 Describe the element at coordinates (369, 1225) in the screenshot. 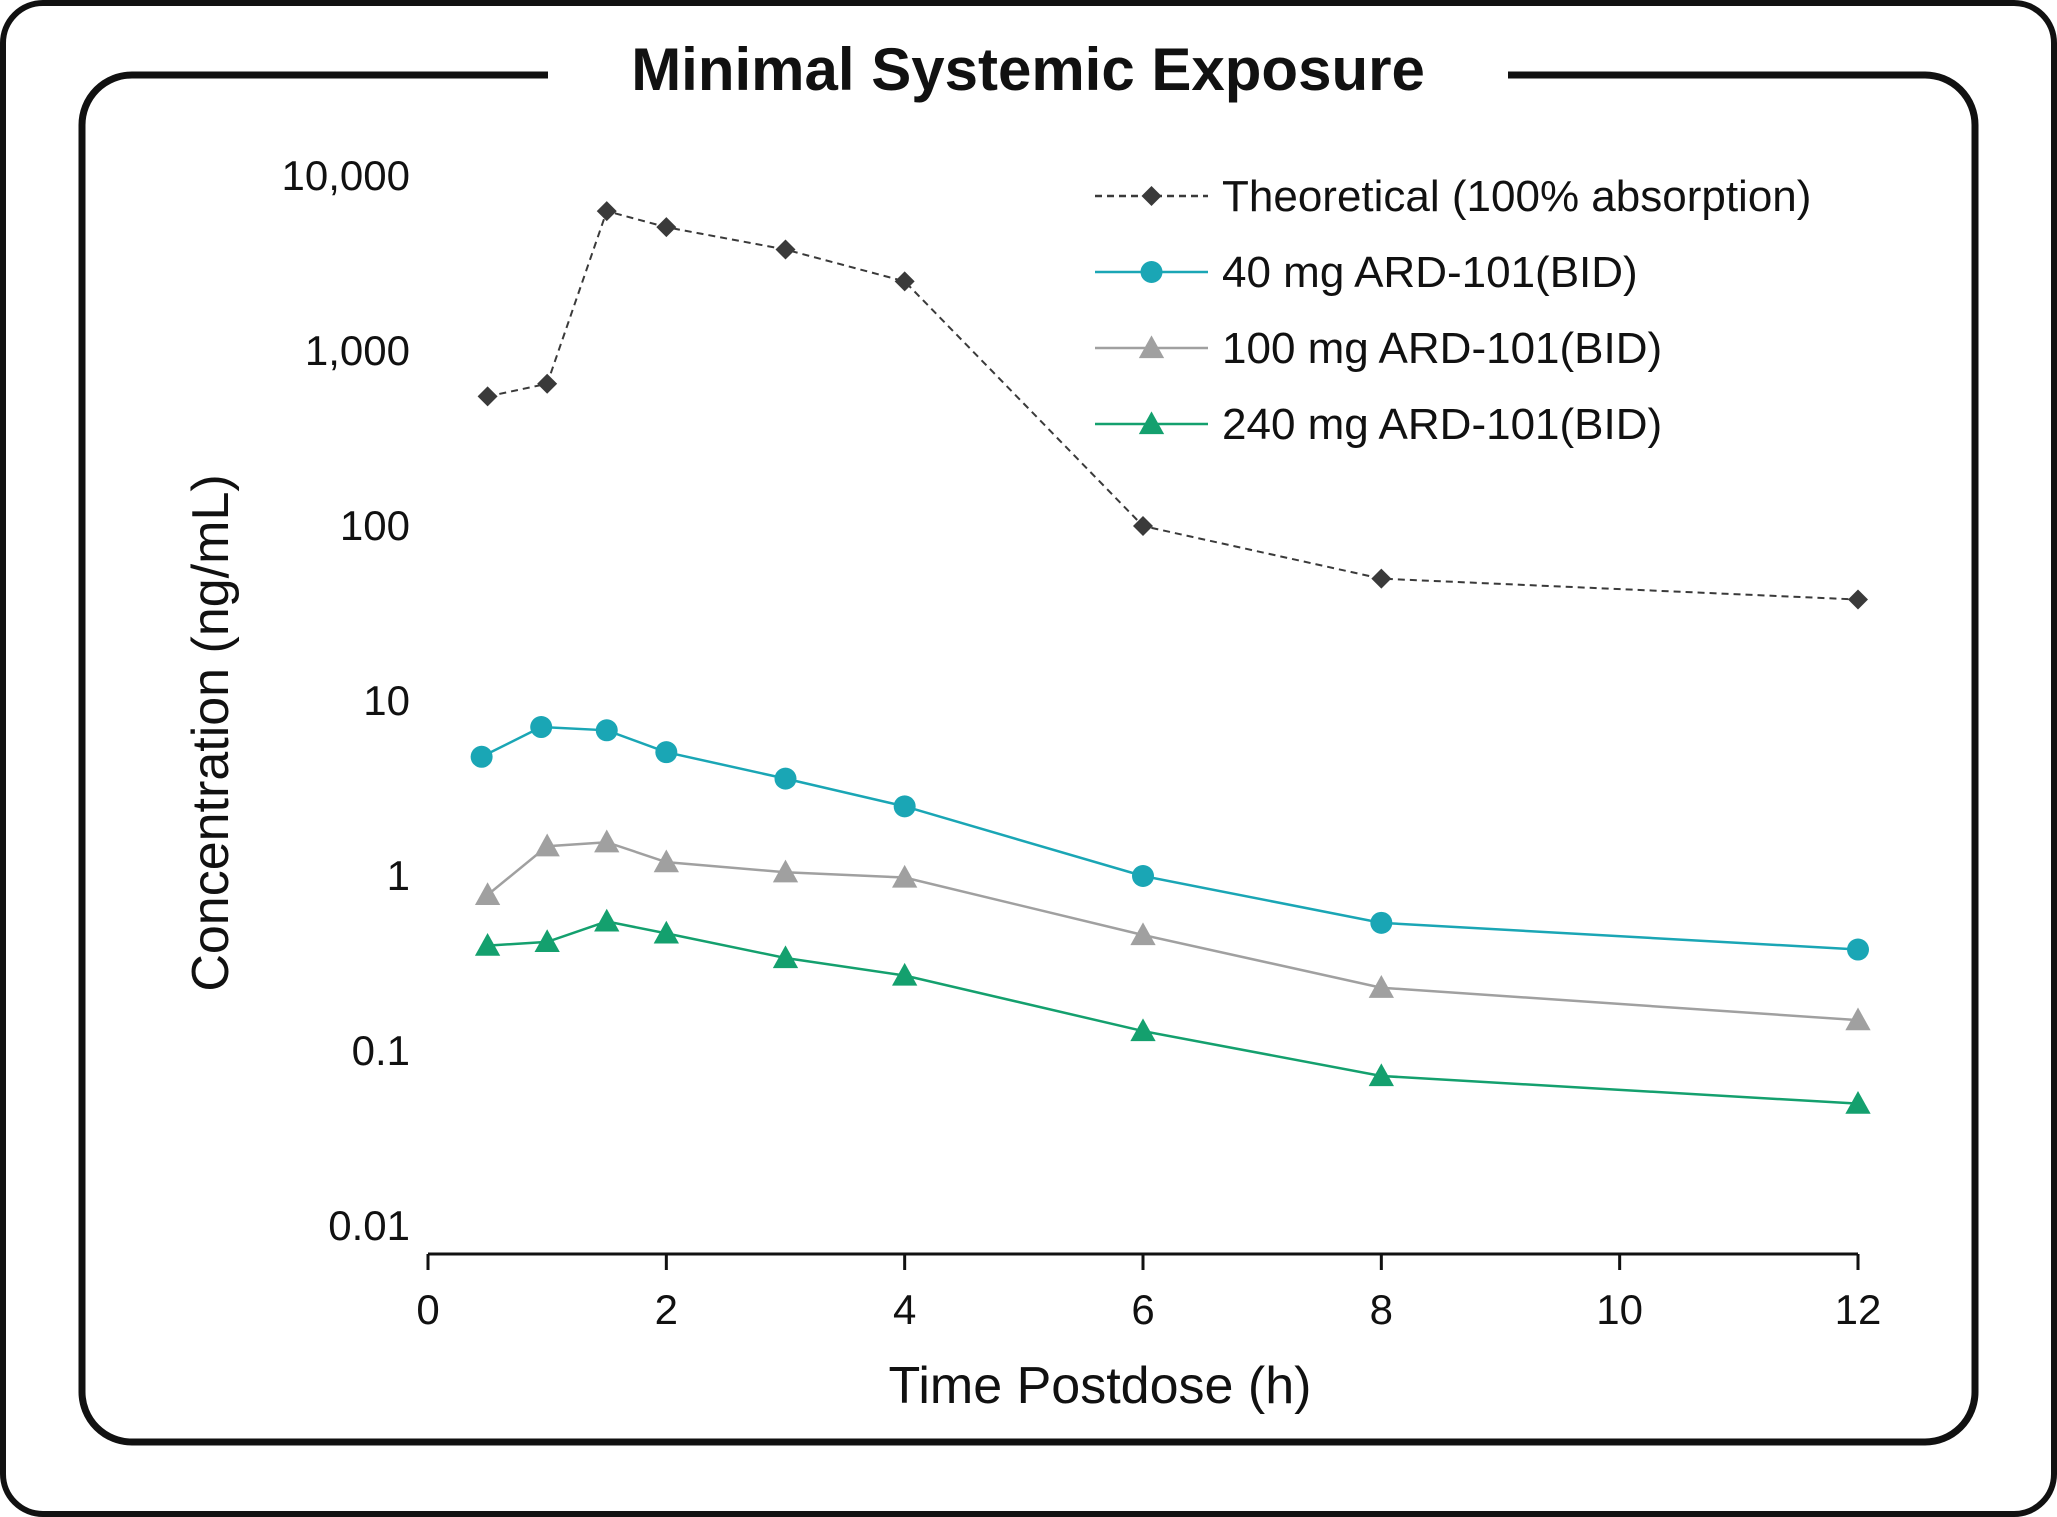

I see `y-tick-label: 0.01` at that location.